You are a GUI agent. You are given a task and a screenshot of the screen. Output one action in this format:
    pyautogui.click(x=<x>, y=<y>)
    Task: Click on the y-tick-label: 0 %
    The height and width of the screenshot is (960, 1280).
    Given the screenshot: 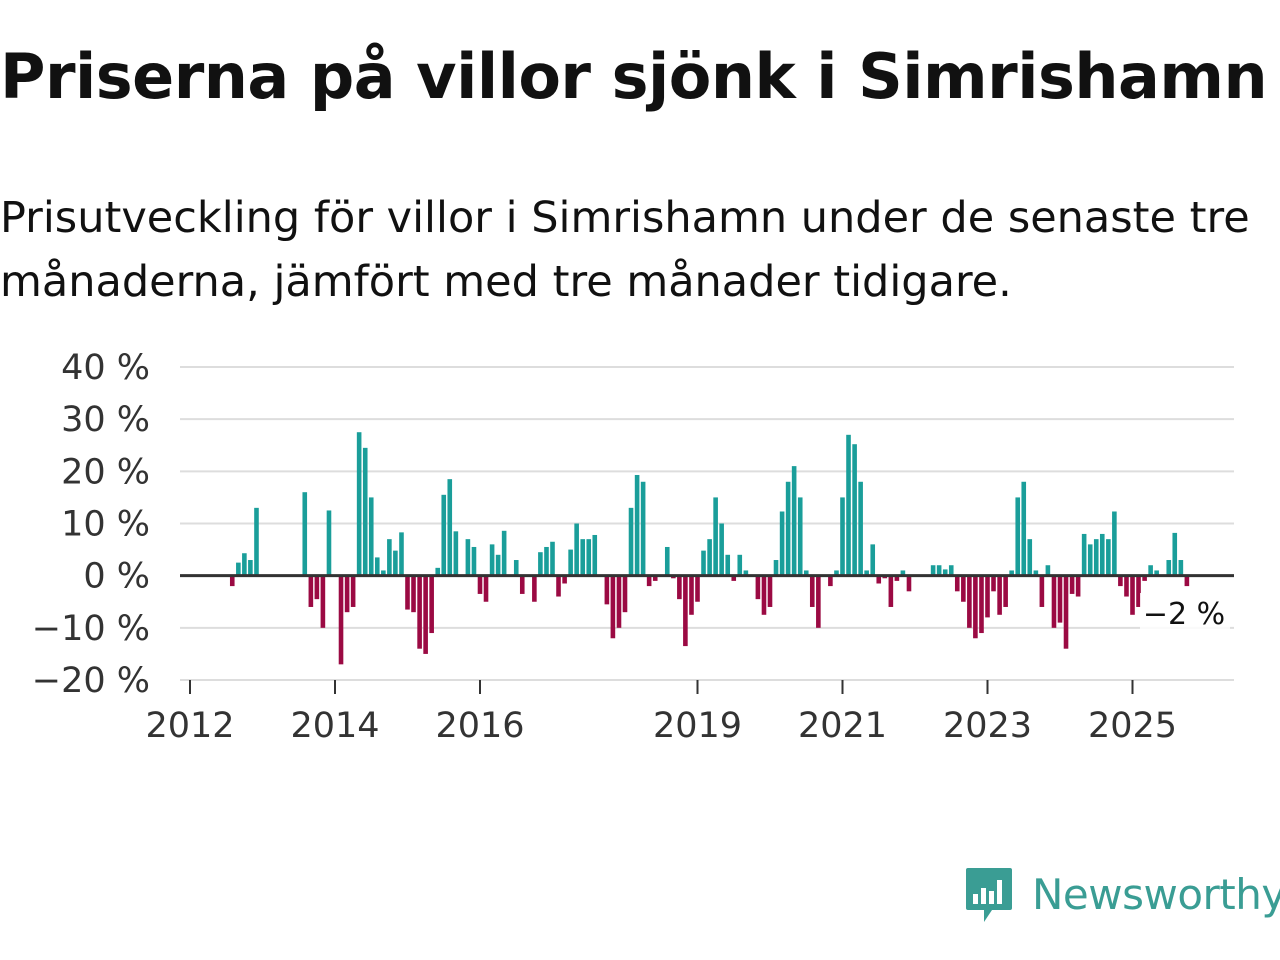 What is the action you would take?
    pyautogui.click(x=116, y=577)
    